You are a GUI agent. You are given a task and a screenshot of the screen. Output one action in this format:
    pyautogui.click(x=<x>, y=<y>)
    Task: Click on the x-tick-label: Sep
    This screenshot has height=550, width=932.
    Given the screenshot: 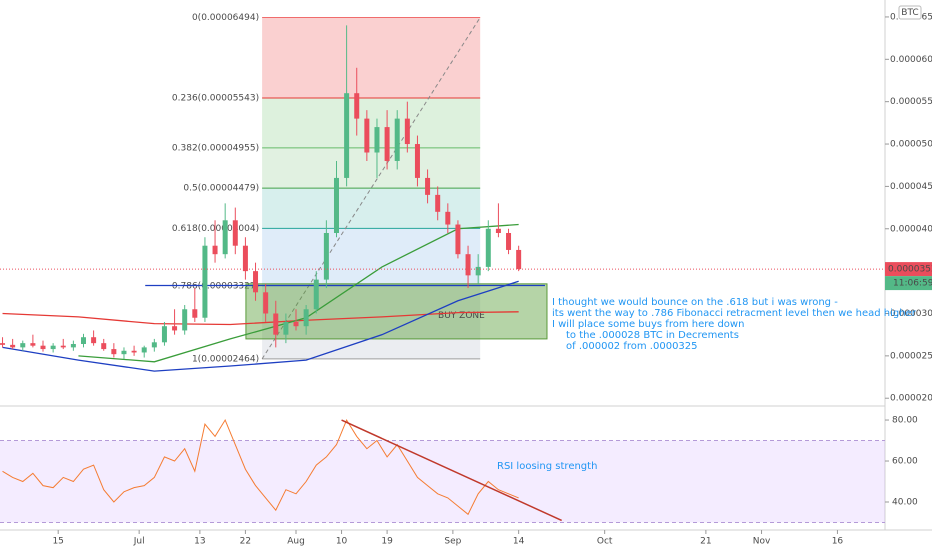 What is the action you would take?
    pyautogui.click(x=452, y=542)
    